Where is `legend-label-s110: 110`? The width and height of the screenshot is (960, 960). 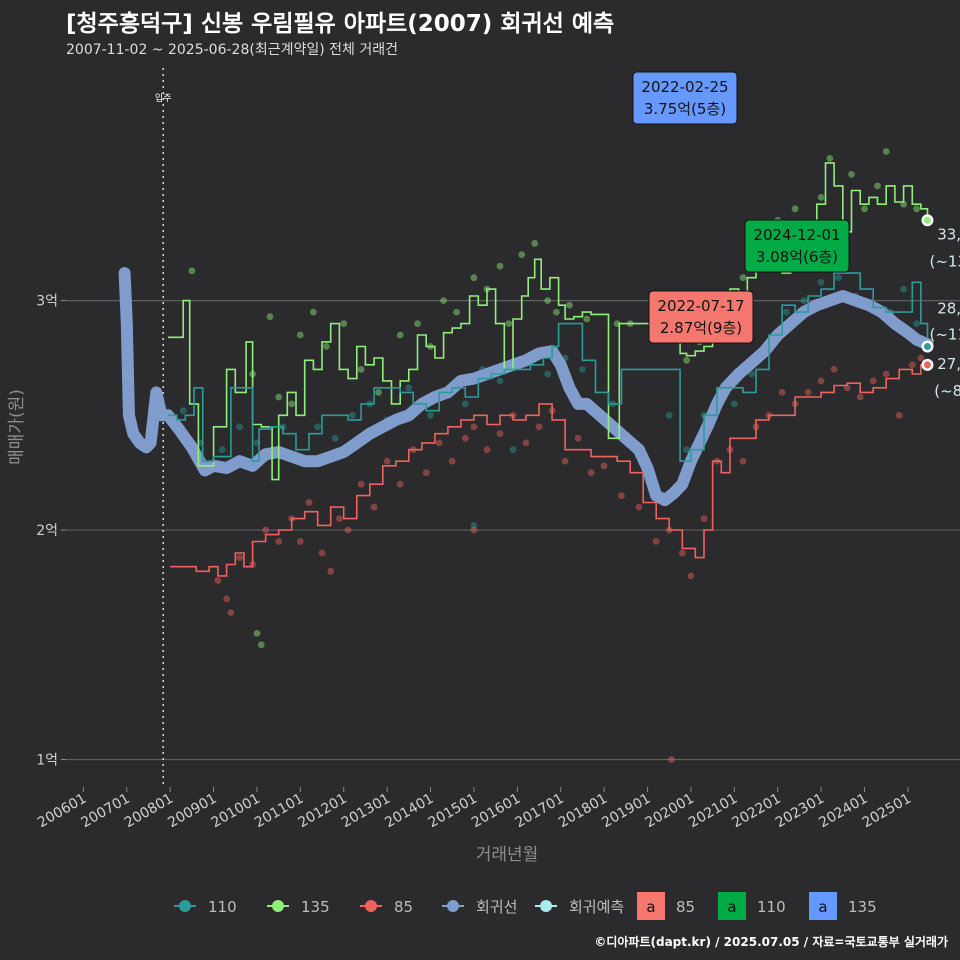
legend-label-s110: 110 is located at coordinates (222, 907).